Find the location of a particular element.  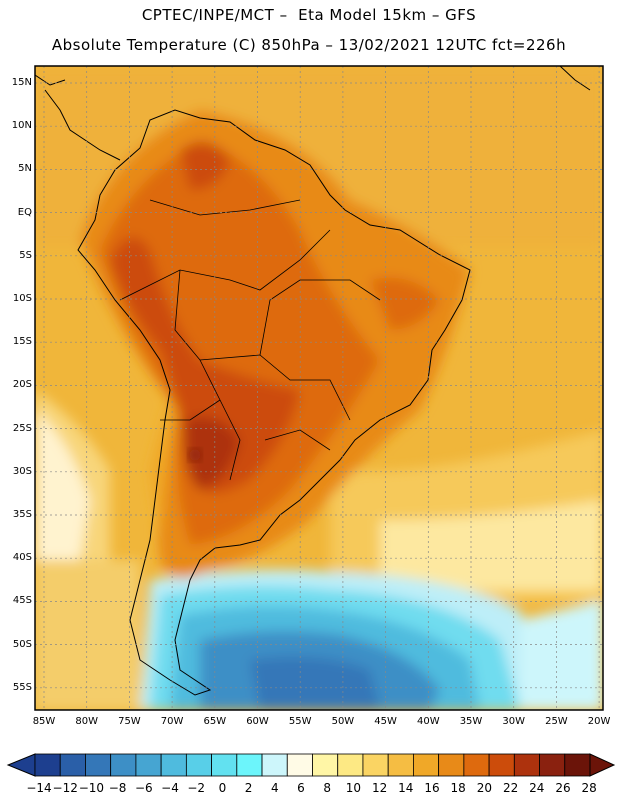

colorbar-right-arrow is located at coordinates (602, 765).